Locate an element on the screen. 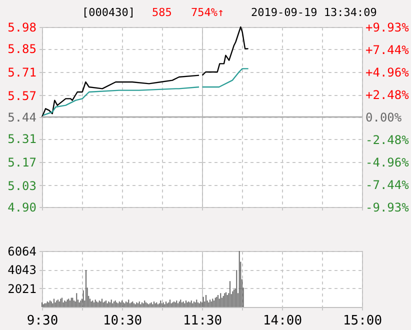  text: 585 is located at coordinates (162, 12).